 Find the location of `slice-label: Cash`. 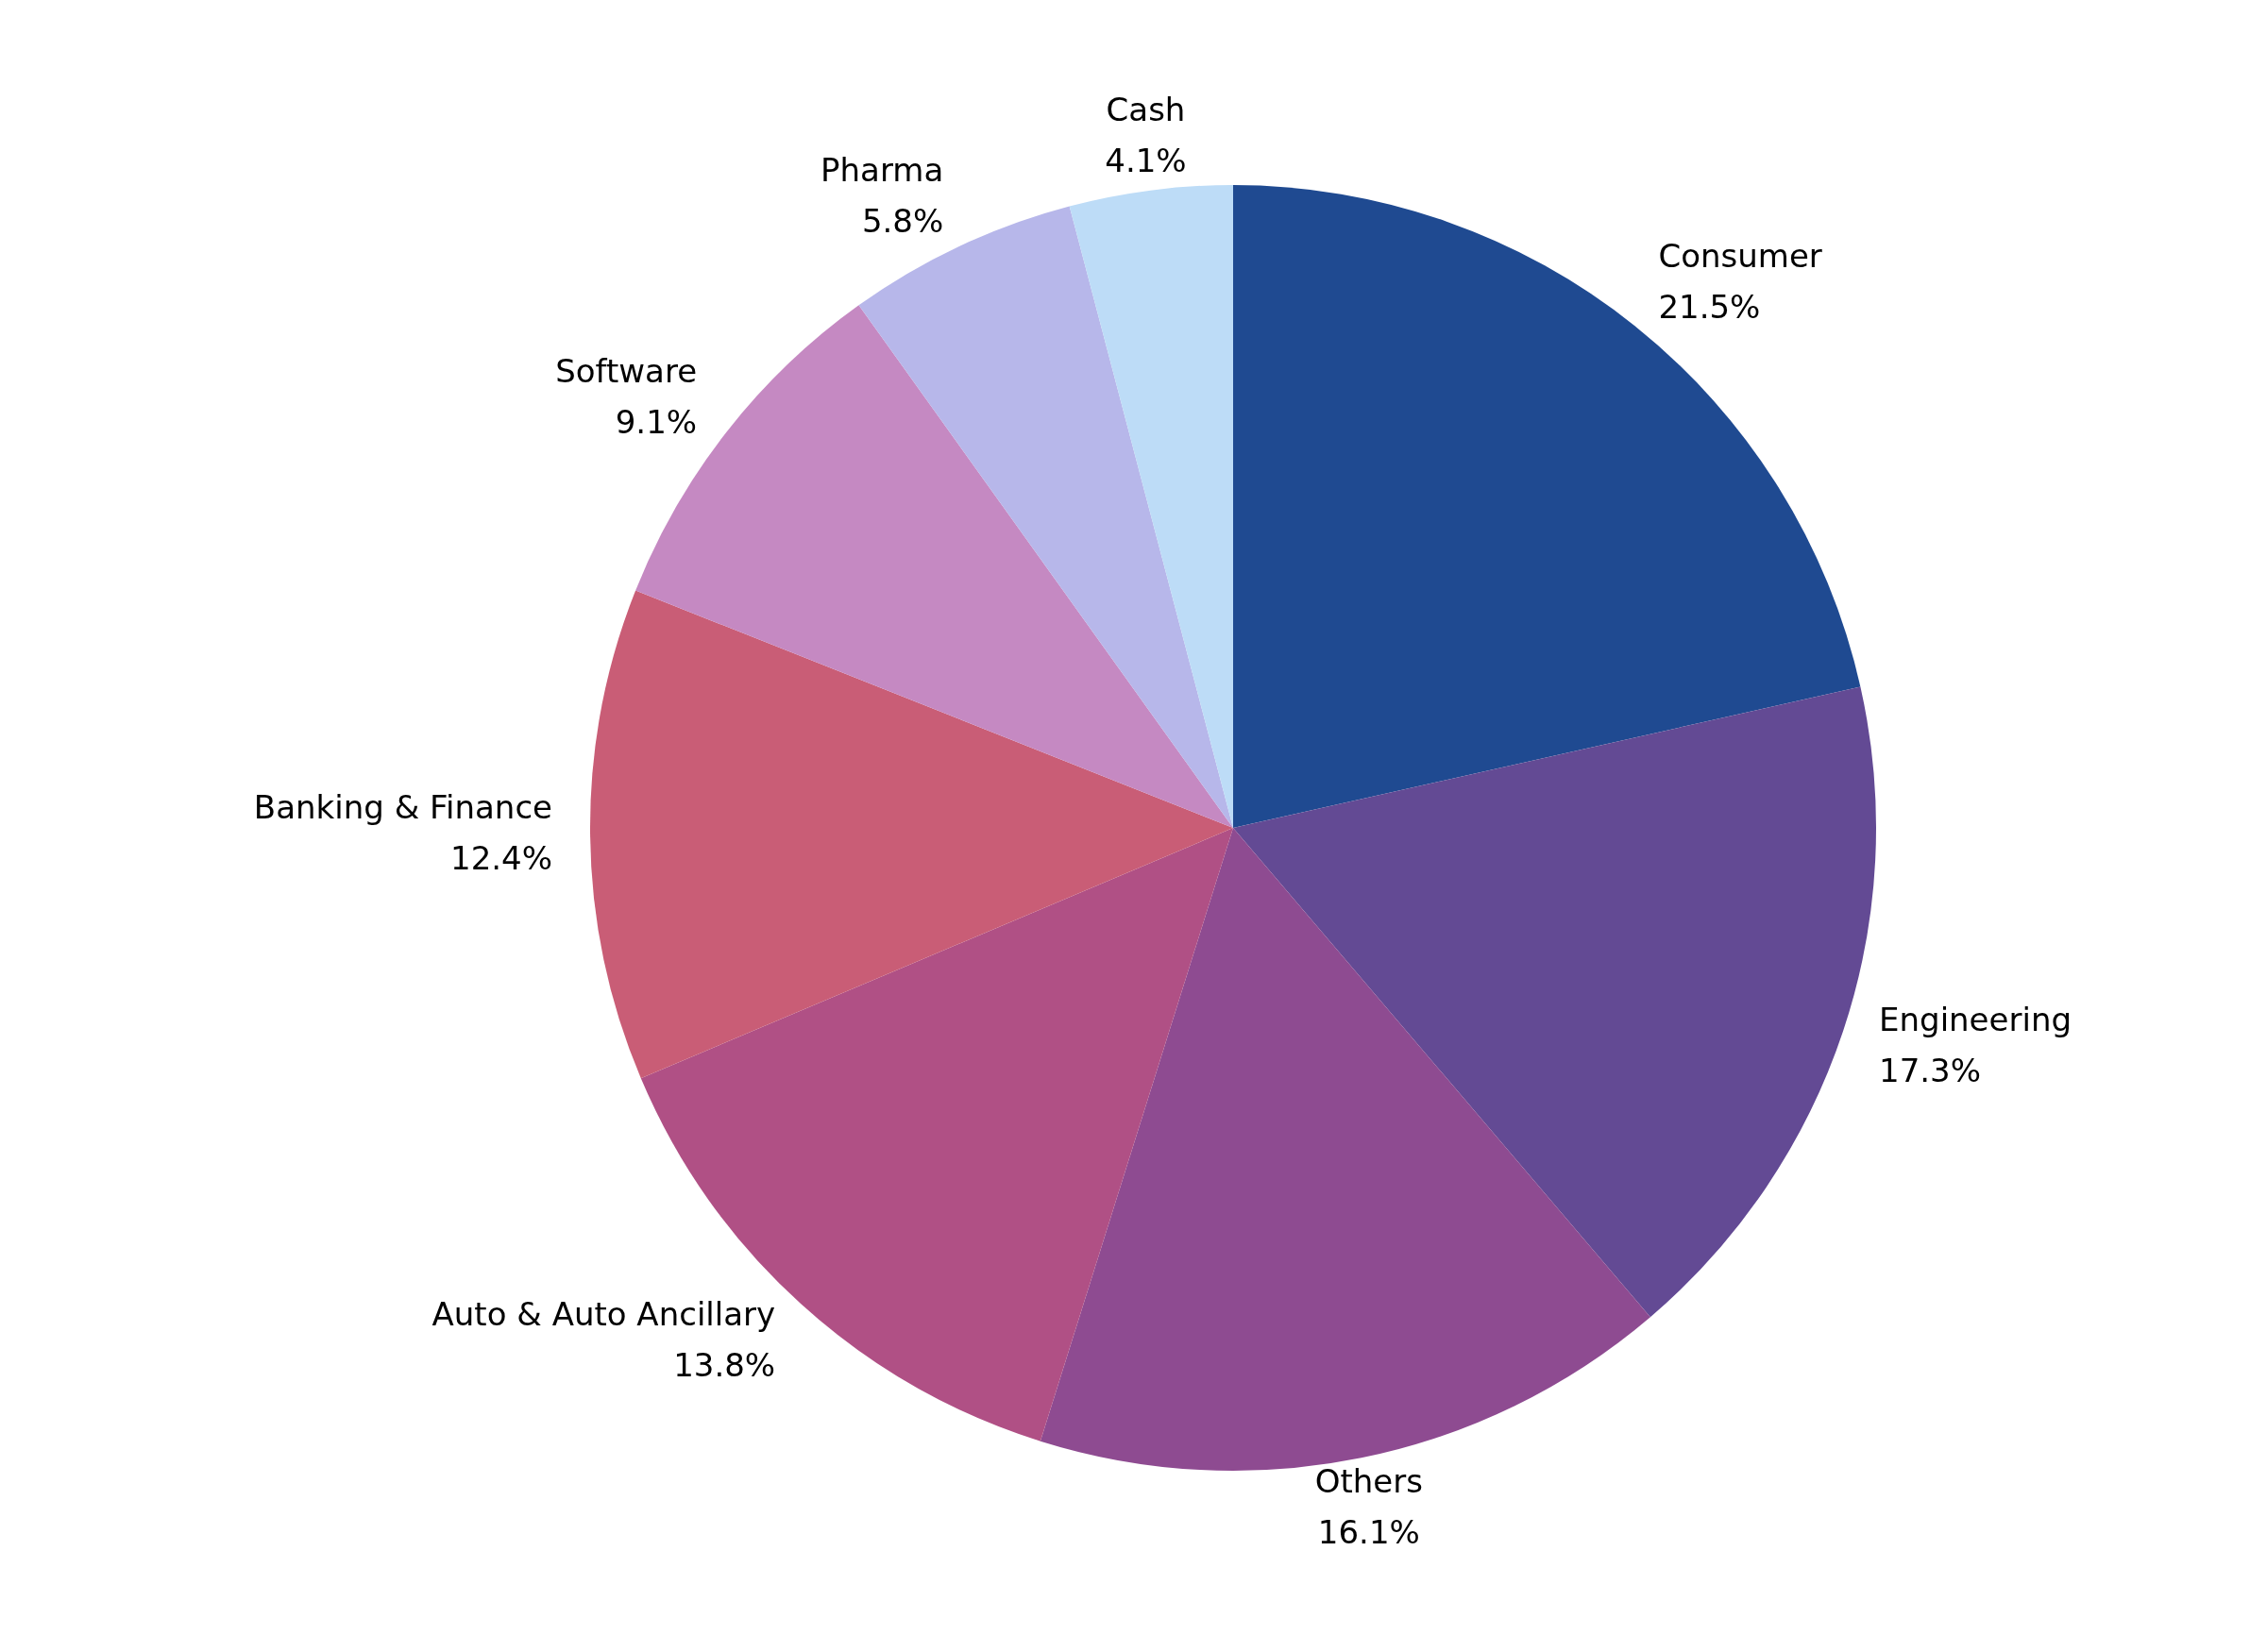

slice-label: Cash is located at coordinates (1146, 109).